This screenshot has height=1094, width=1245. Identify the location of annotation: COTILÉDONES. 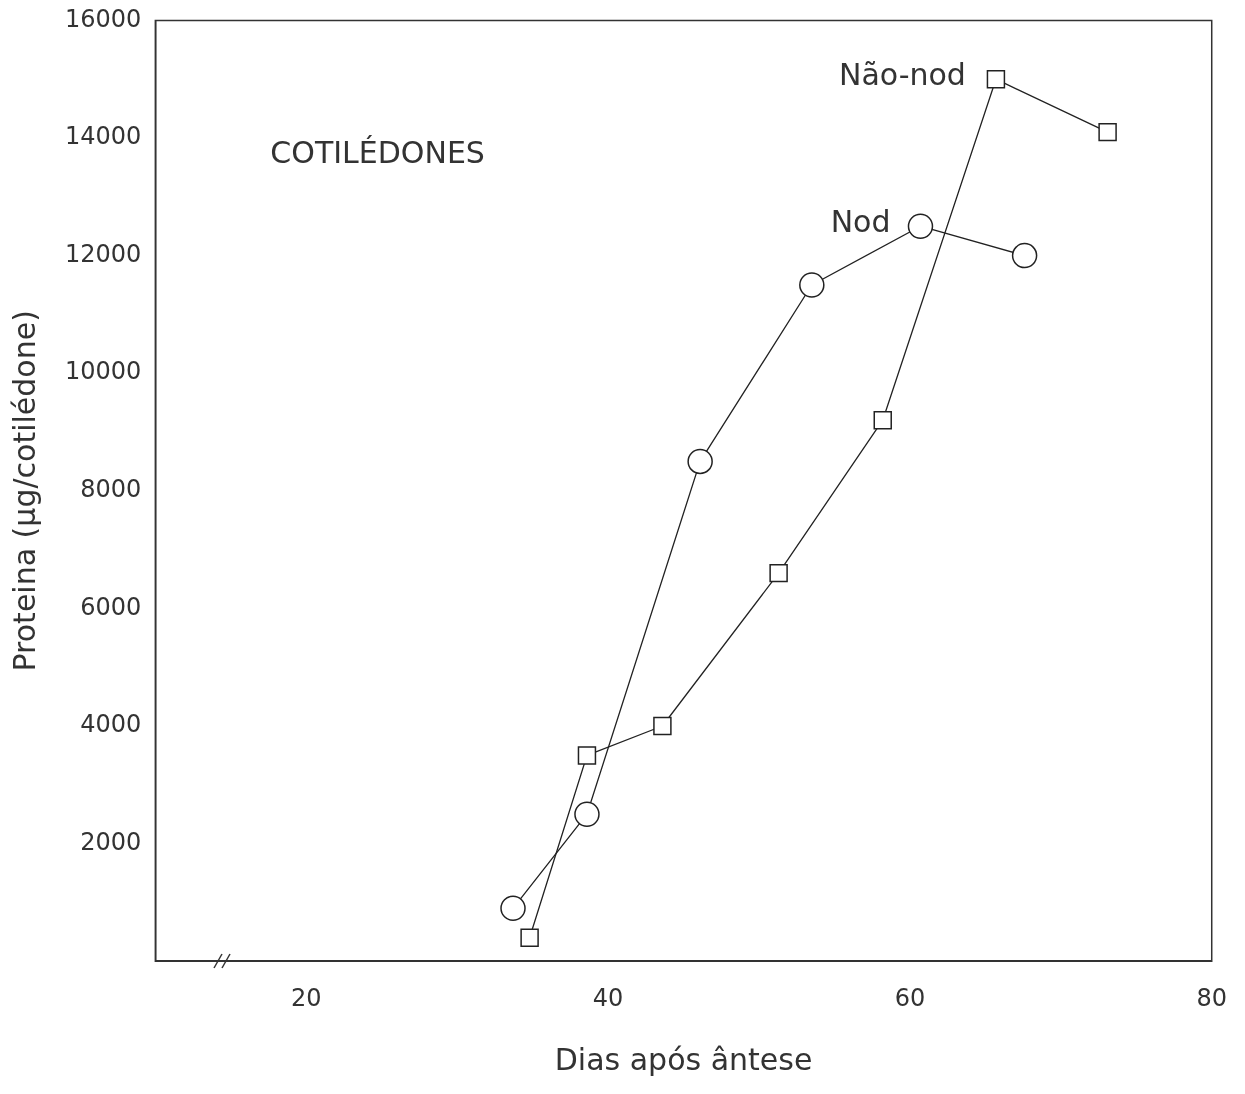
(377, 153).